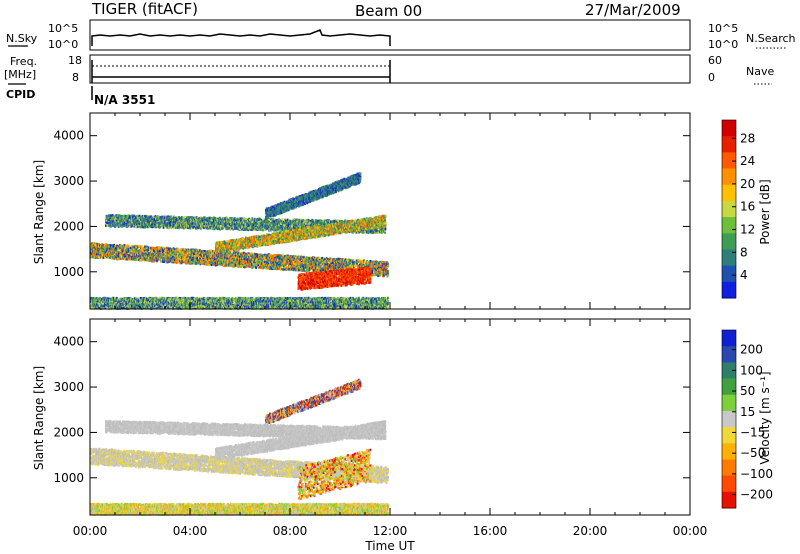  What do you see at coordinates (760, 71) in the screenshot?
I see `nave-label: Nave` at bounding box center [760, 71].